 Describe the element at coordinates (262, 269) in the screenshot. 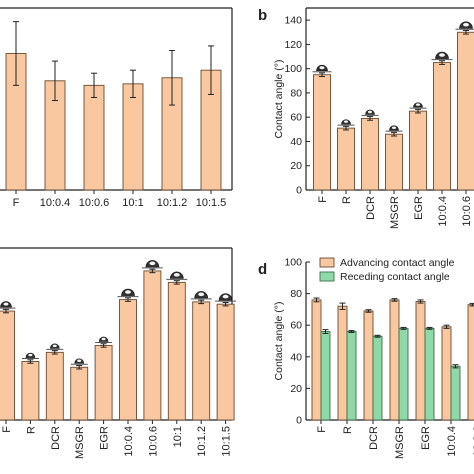

I see `panel-label: d` at that location.